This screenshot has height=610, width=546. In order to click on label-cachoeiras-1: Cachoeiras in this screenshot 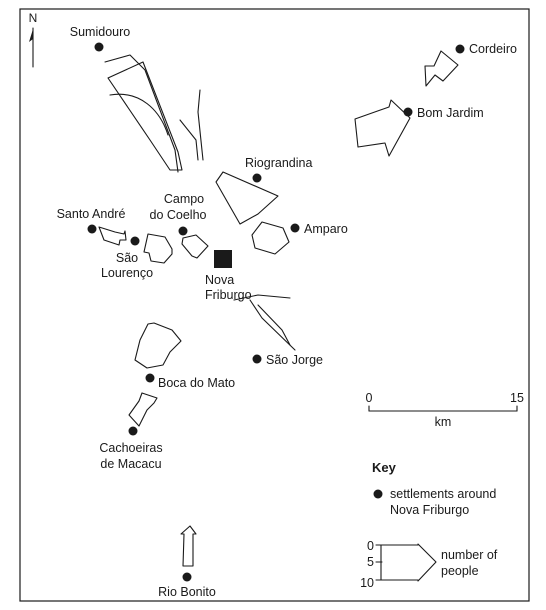, I will do `click(130, 448)`.